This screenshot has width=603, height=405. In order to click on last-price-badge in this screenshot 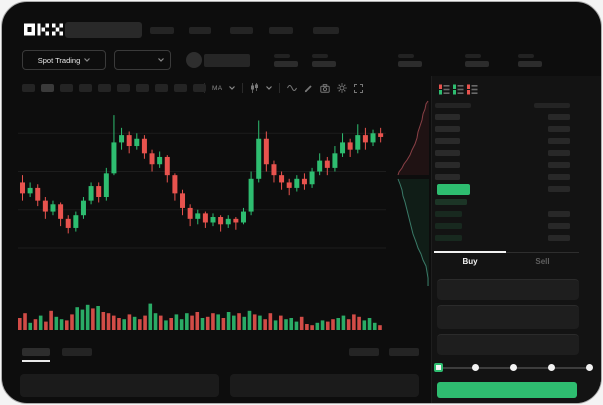, I will do `click(453, 189)`.